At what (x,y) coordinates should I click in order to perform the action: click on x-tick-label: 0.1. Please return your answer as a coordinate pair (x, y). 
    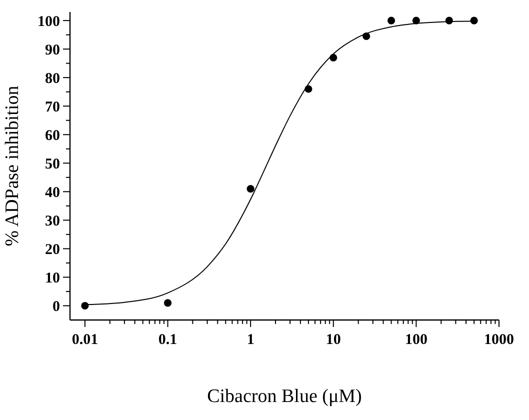
    Looking at the image, I should click on (168, 340).